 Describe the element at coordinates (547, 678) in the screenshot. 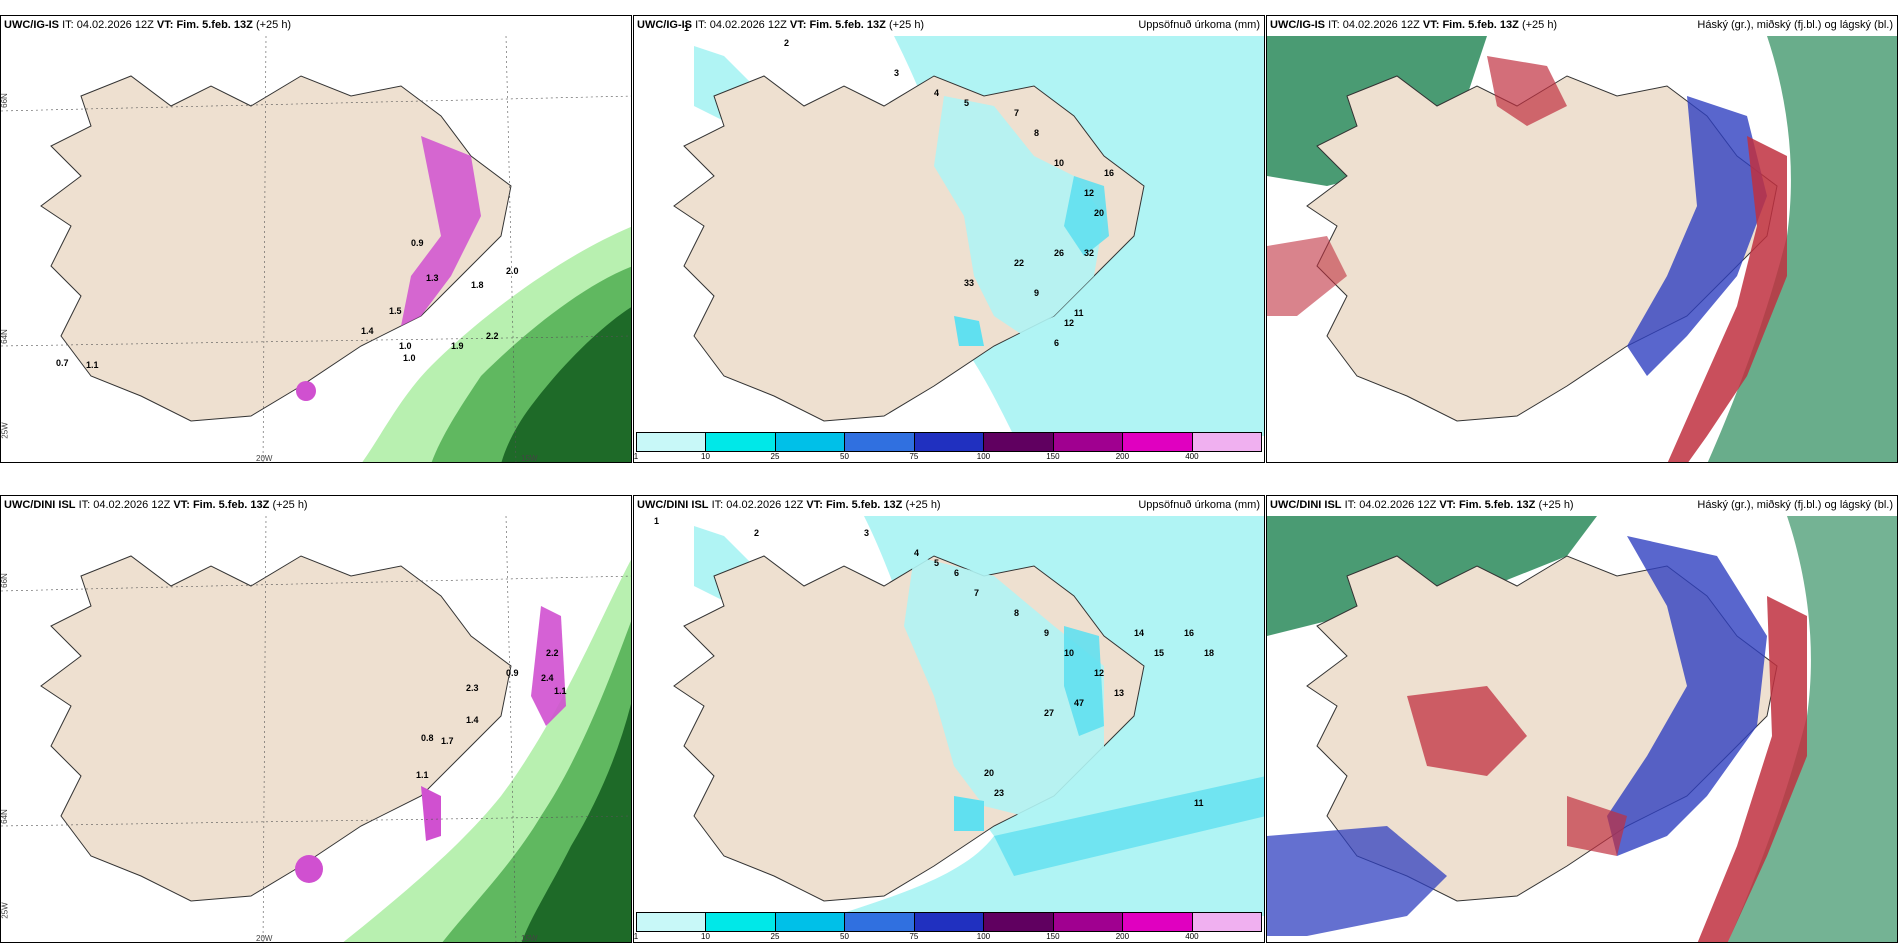

I see `value-label: 2.4` at that location.